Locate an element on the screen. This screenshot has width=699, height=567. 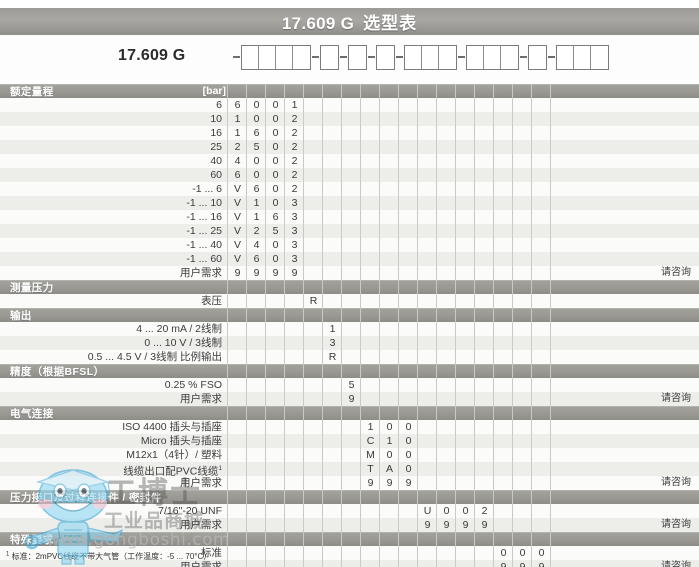
option-code: A is located at coordinates (389, 469).